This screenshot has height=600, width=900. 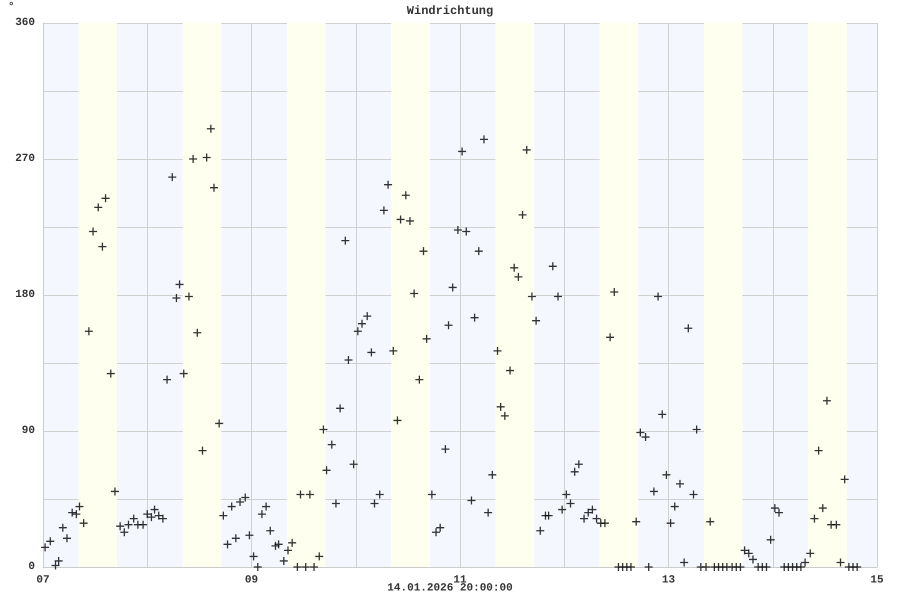 What do you see at coordinates (25, 295) in the screenshot?
I see `y-tick-label: 180` at bounding box center [25, 295].